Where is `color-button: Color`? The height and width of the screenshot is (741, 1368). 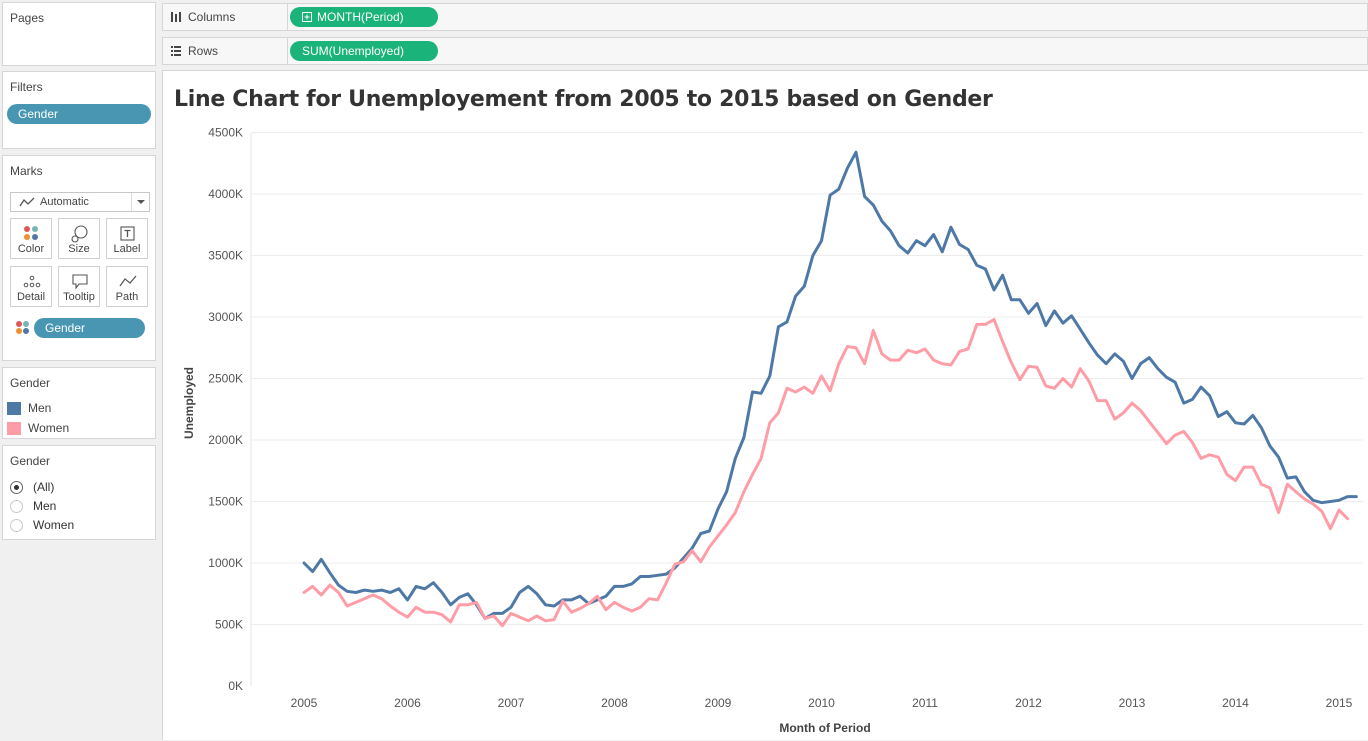 color-button: Color is located at coordinates (31, 238).